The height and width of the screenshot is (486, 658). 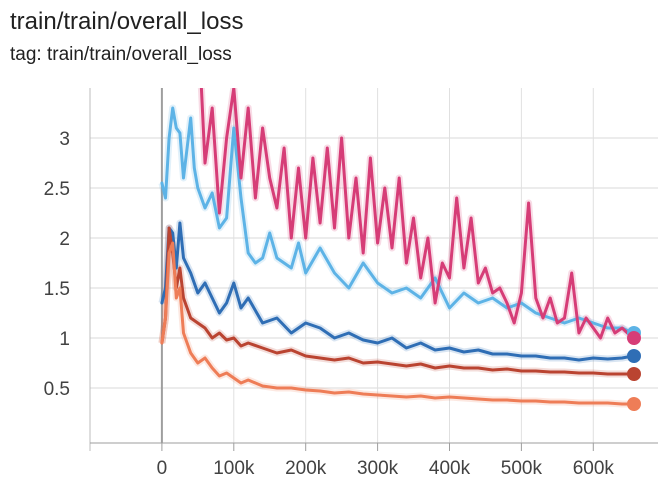 What do you see at coordinates (64, 339) in the screenshot?
I see `y-tick-label: 1` at bounding box center [64, 339].